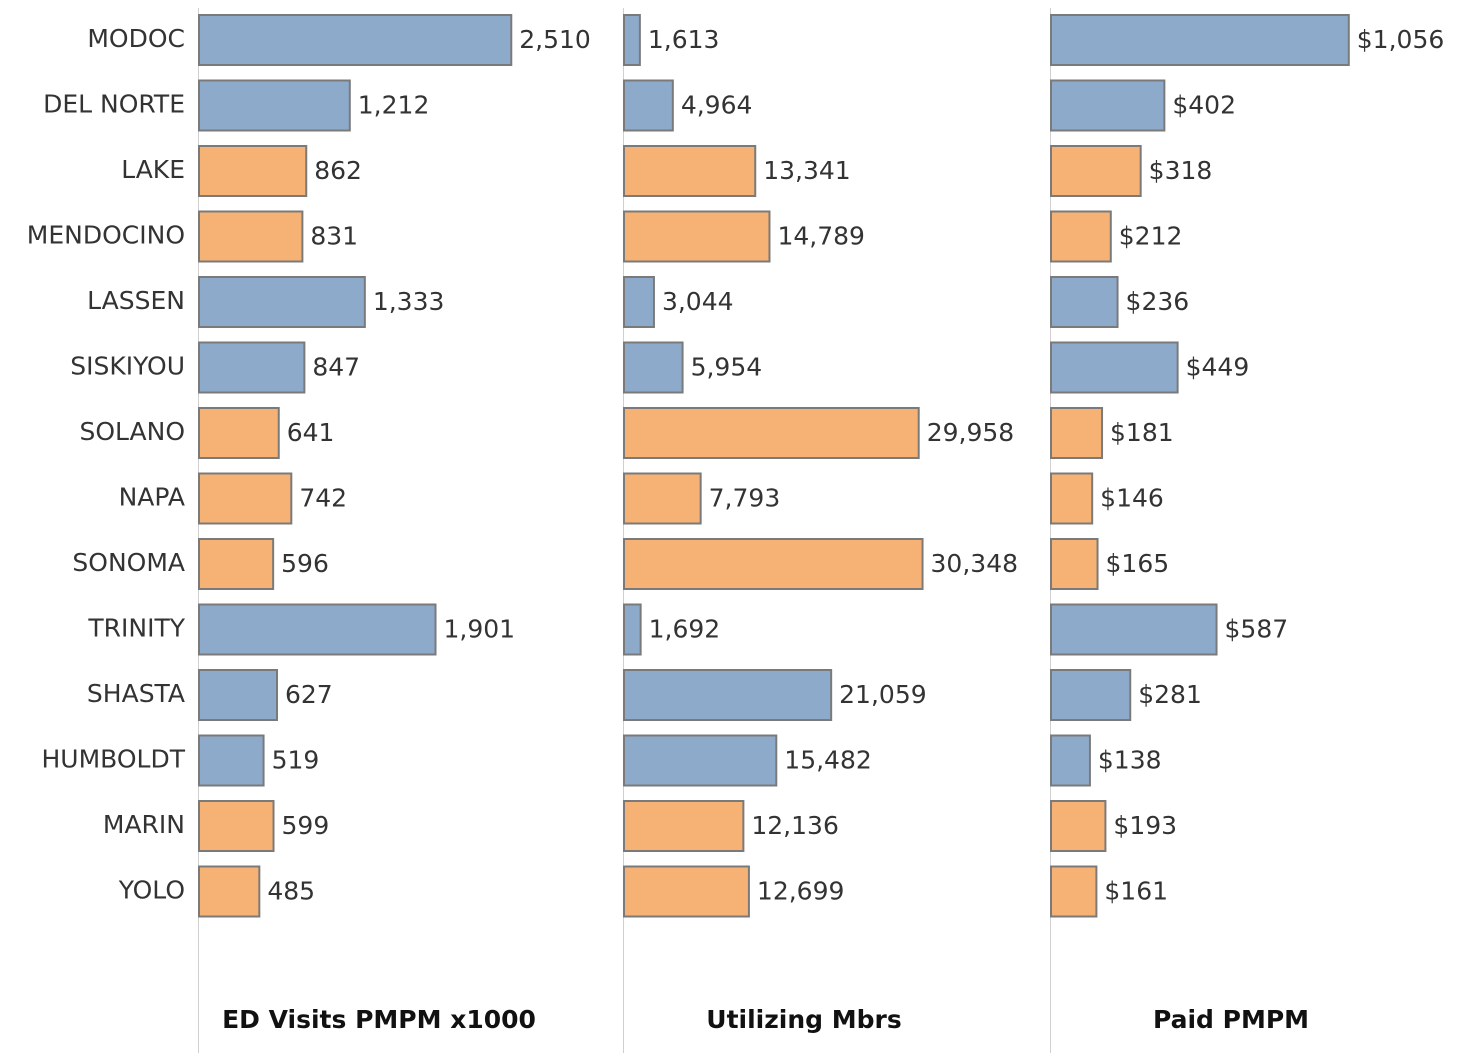 The height and width of the screenshot is (1053, 1473). I want to click on category-label: HUMBOLDT, so click(113, 759).